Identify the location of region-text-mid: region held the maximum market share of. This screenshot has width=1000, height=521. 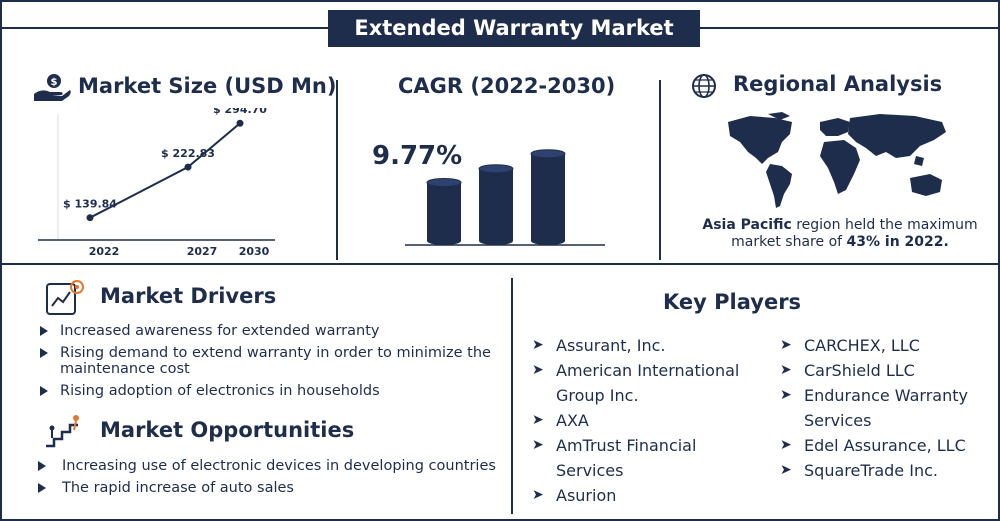
(854, 233).